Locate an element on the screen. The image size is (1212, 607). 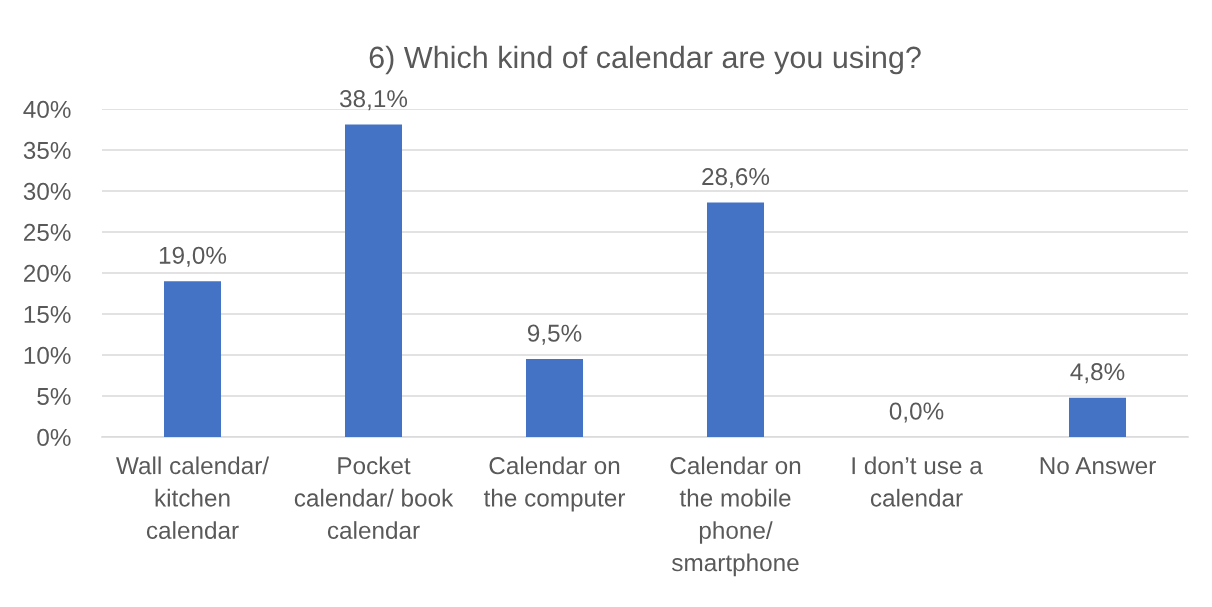
y-tick-label: 20% is located at coordinates (47, 273).